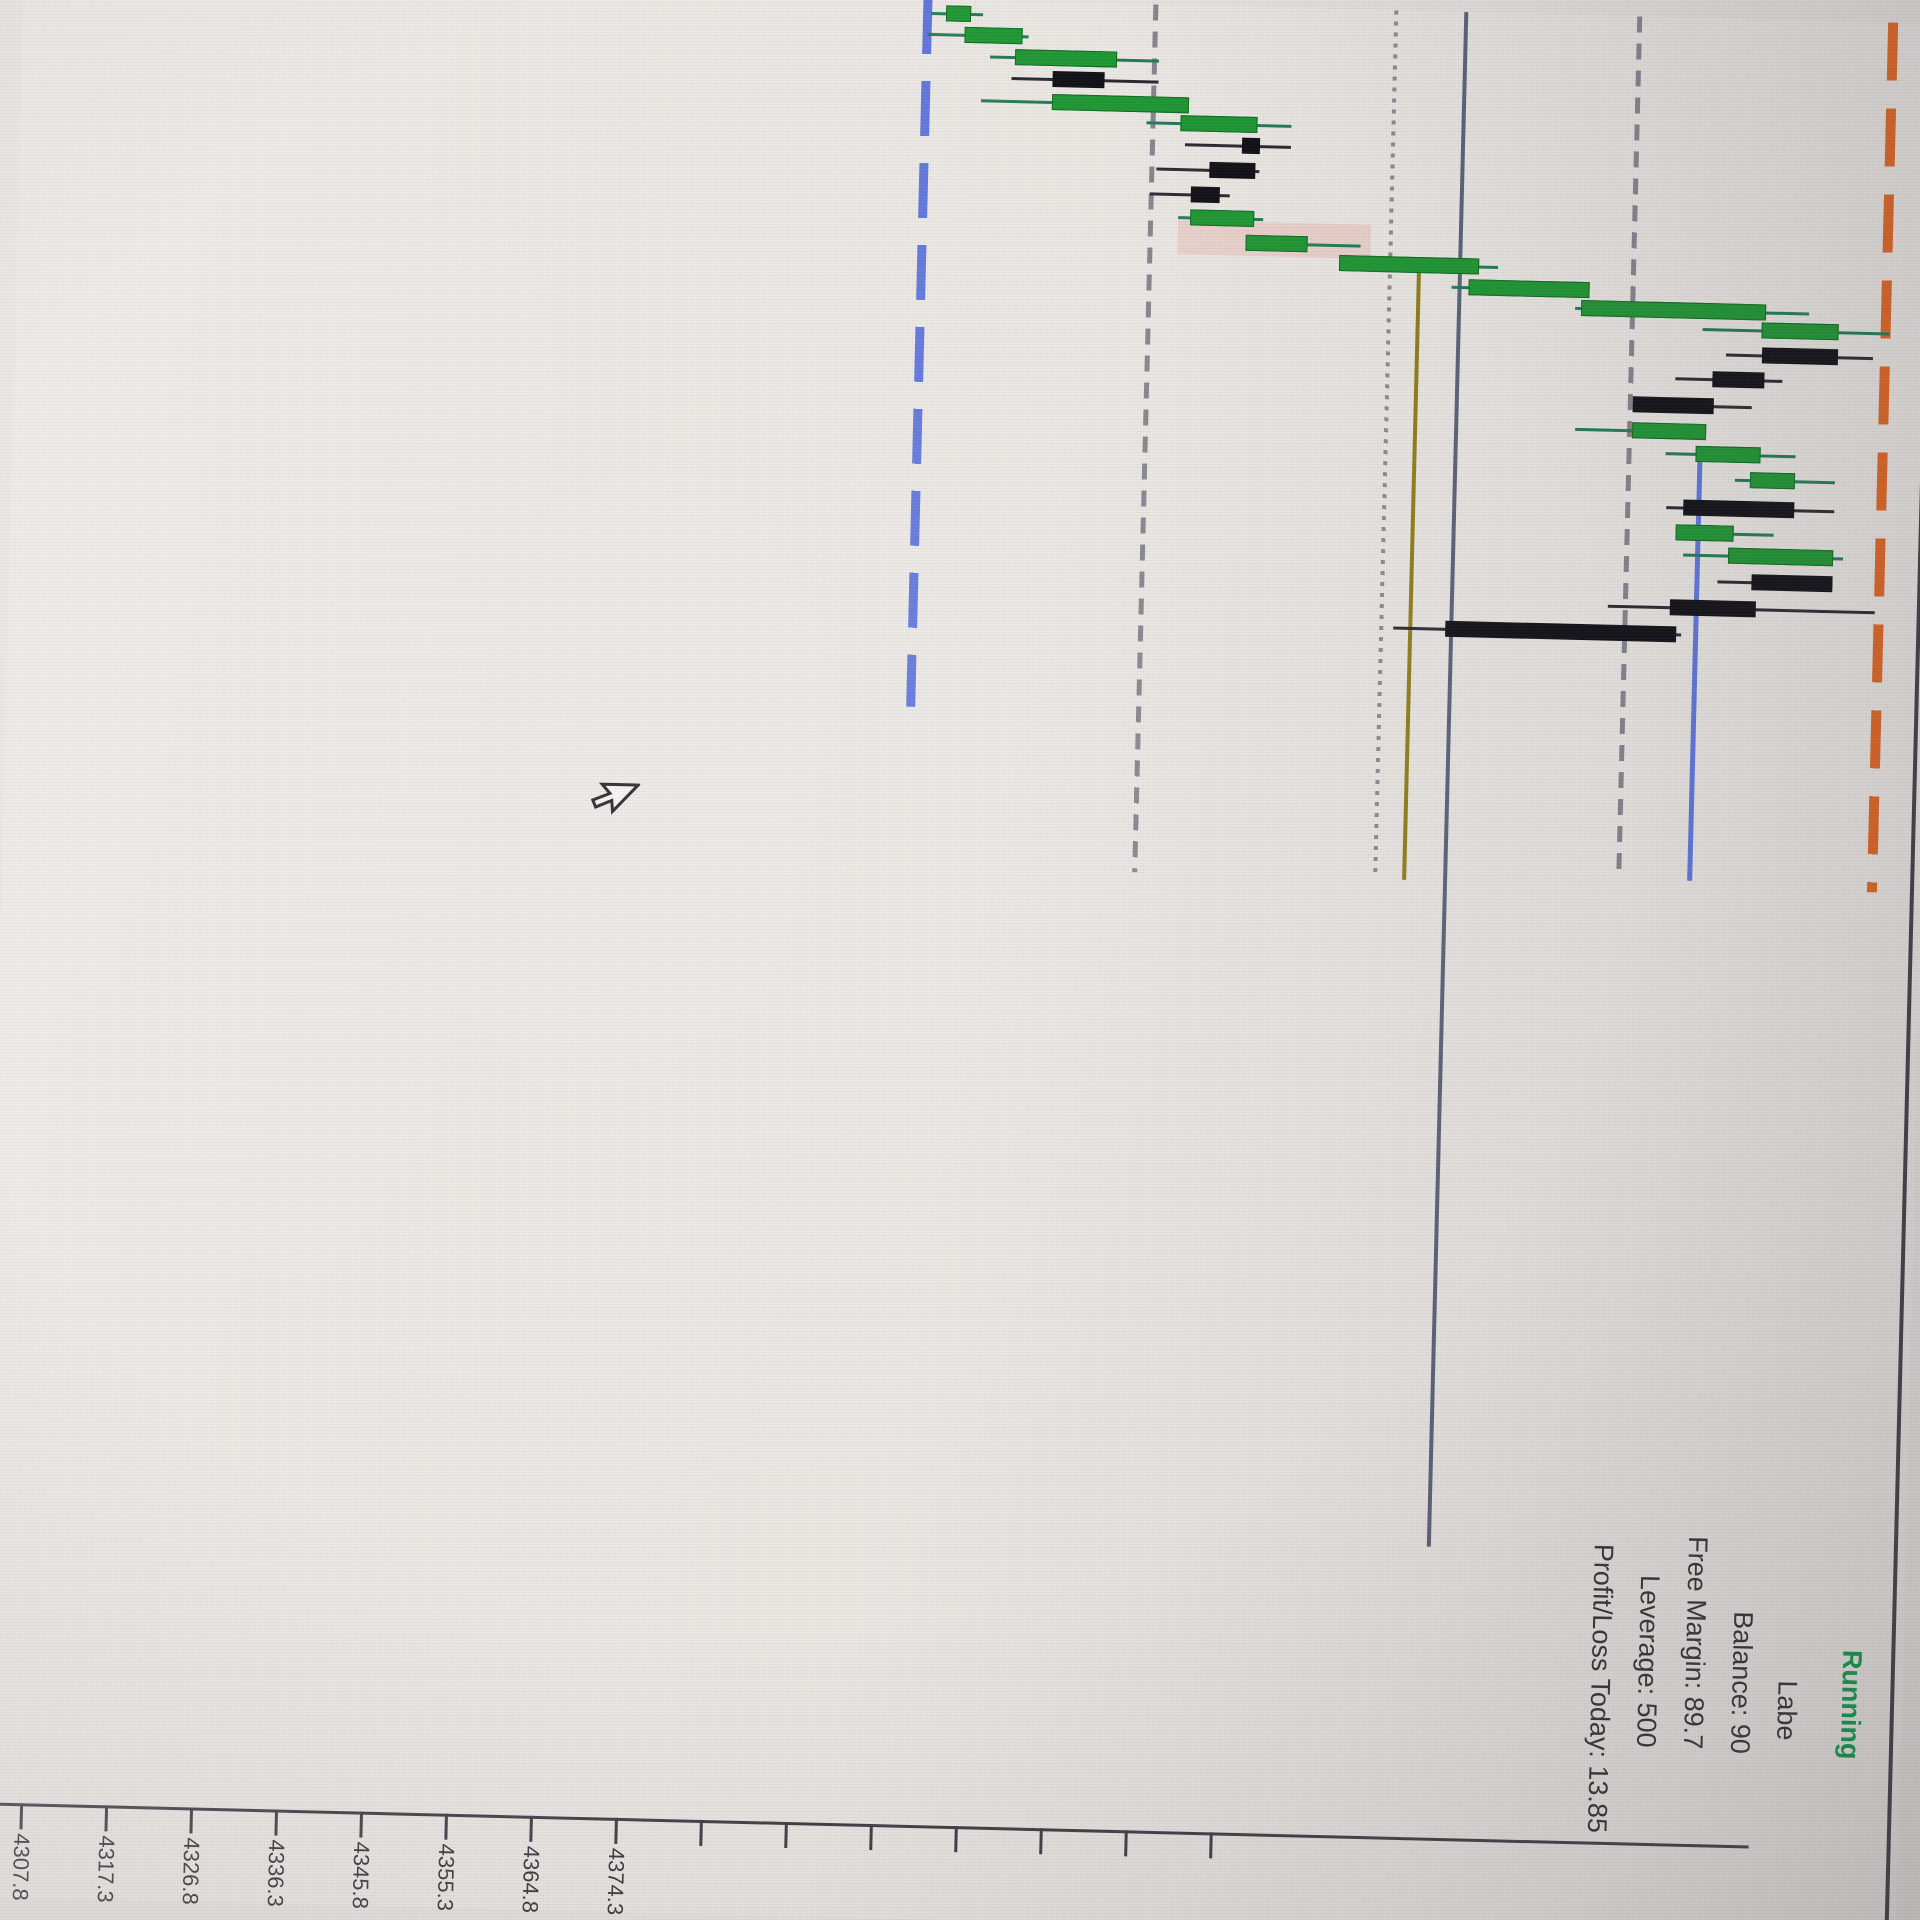 This screenshot has width=1920, height=1920. What do you see at coordinates (615, 798) in the screenshot?
I see `mouse-cursor-icon` at bounding box center [615, 798].